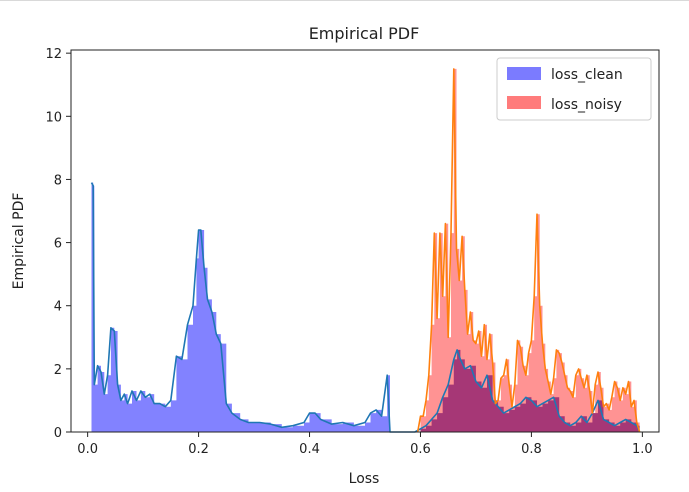  What do you see at coordinates (365, 444) in the screenshot?
I see `x-axis-ticks: 0.0 0.2 0.4 0.6 0.8 1.0` at bounding box center [365, 444].